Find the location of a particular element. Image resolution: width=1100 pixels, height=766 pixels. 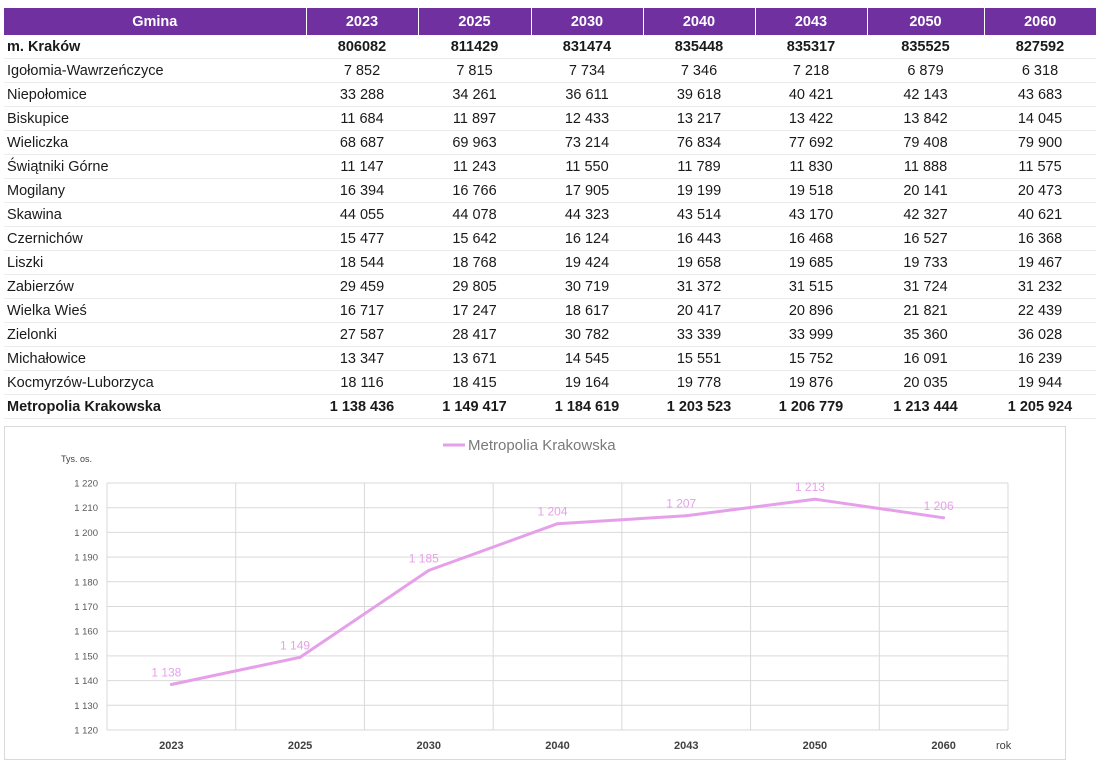

cell-value: 36 611 is located at coordinates (587, 94).